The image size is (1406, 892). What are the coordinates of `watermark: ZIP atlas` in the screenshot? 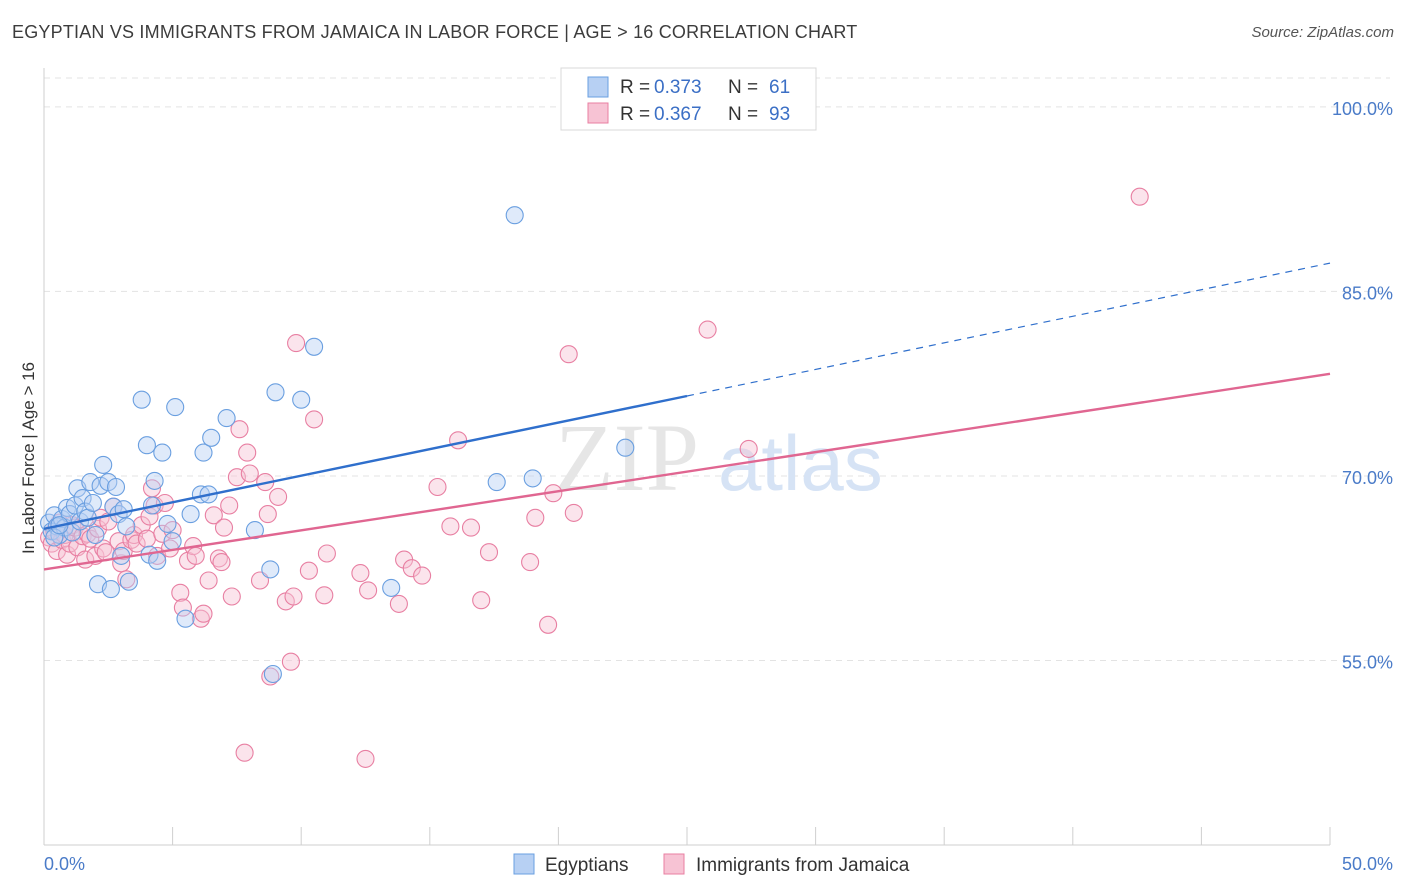 It's located at (719, 457).